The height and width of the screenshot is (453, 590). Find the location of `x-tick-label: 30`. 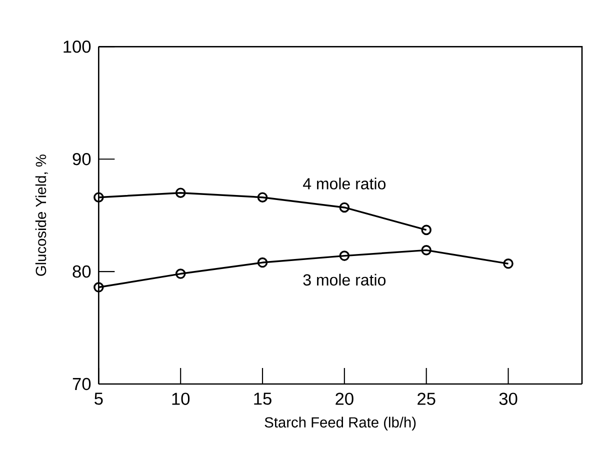

x-tick-label: 30 is located at coordinates (508, 398).